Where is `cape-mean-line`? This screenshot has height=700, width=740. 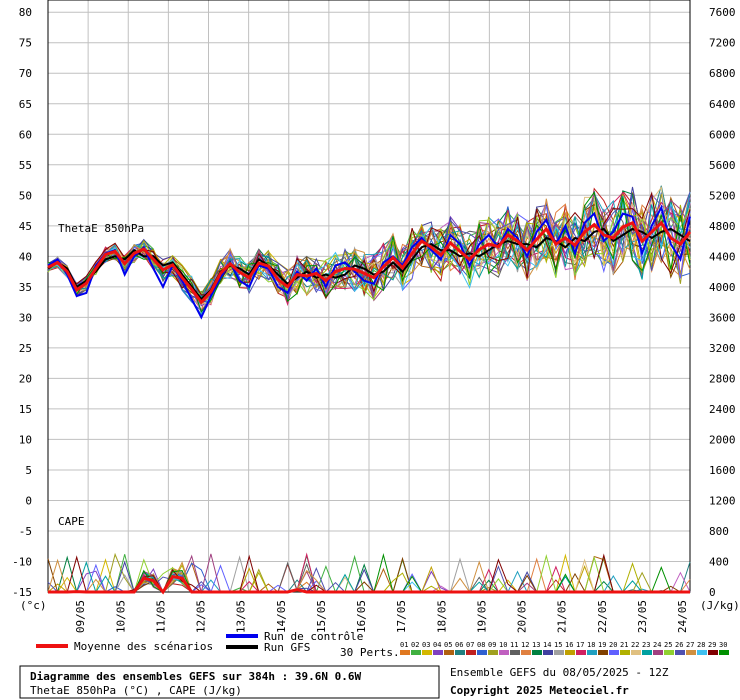 cape-mean-line is located at coordinates (369, 585).